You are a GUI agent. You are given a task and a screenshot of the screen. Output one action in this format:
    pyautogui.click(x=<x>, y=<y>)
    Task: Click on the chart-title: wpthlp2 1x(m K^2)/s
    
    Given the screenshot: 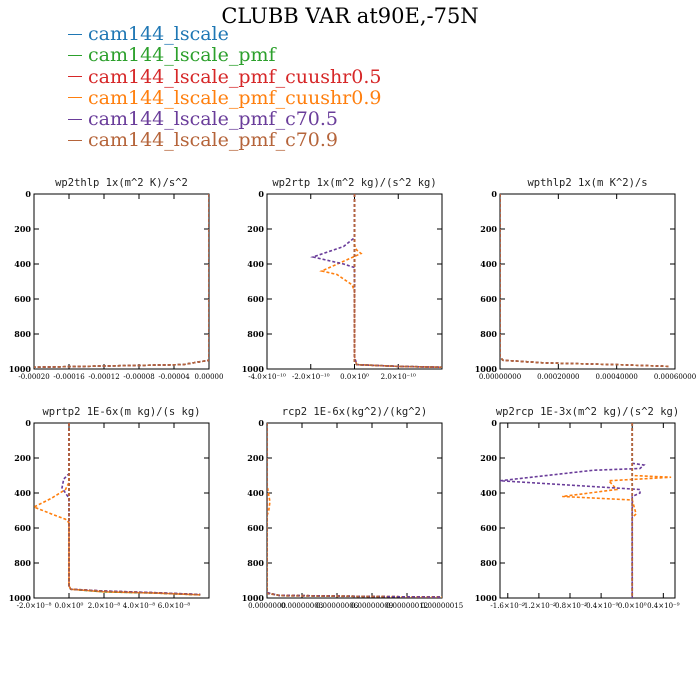 What is the action you would take?
    pyautogui.click(x=587, y=183)
    